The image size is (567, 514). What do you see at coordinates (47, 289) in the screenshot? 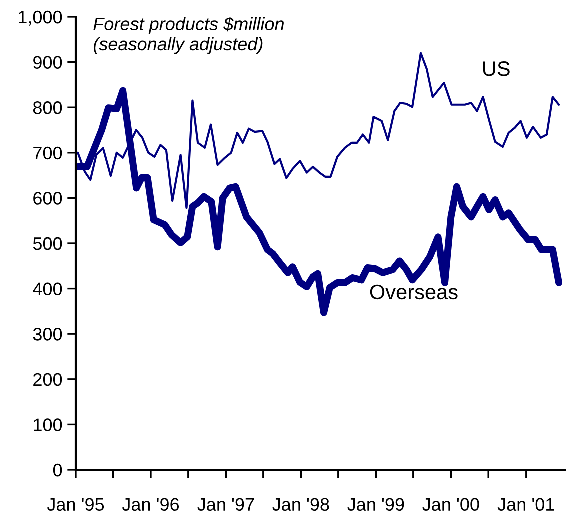
I see `y-tick-label: 400` at bounding box center [47, 289].